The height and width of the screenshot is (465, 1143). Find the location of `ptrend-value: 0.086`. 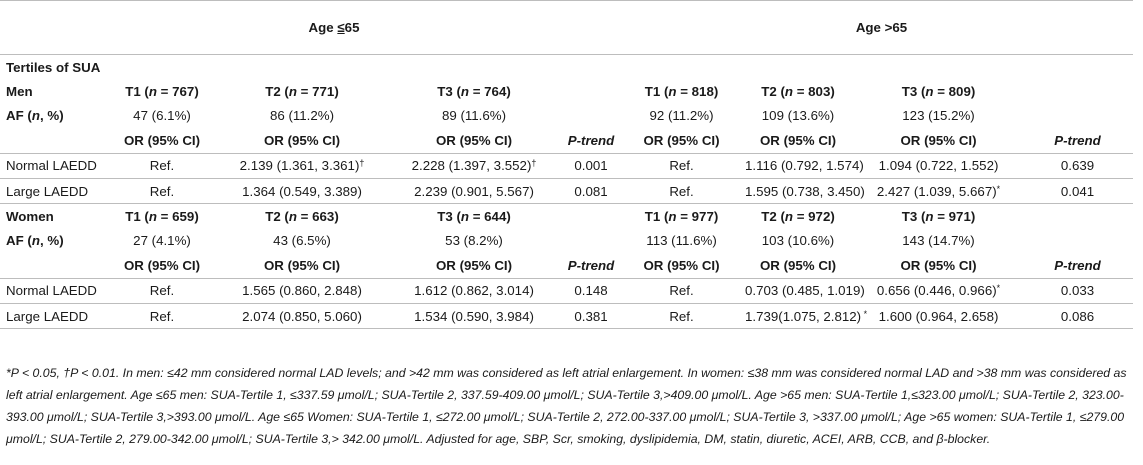

ptrend-value: 0.086 is located at coordinates (1078, 316).